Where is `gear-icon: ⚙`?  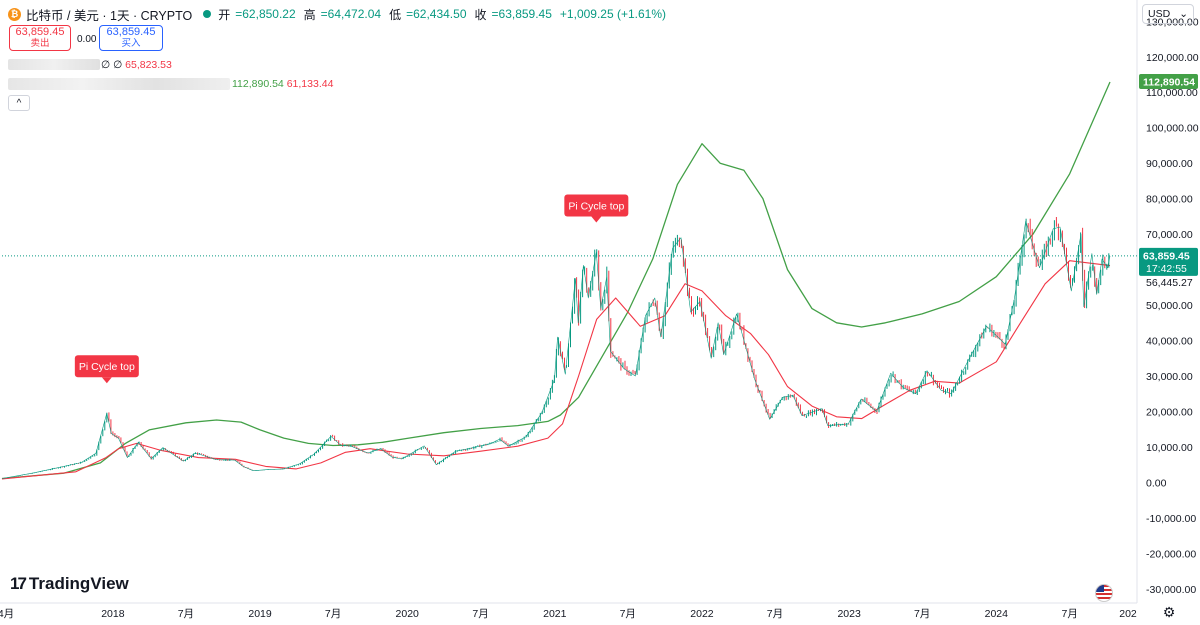
gear-icon: ⚙ is located at coordinates (1169, 612).